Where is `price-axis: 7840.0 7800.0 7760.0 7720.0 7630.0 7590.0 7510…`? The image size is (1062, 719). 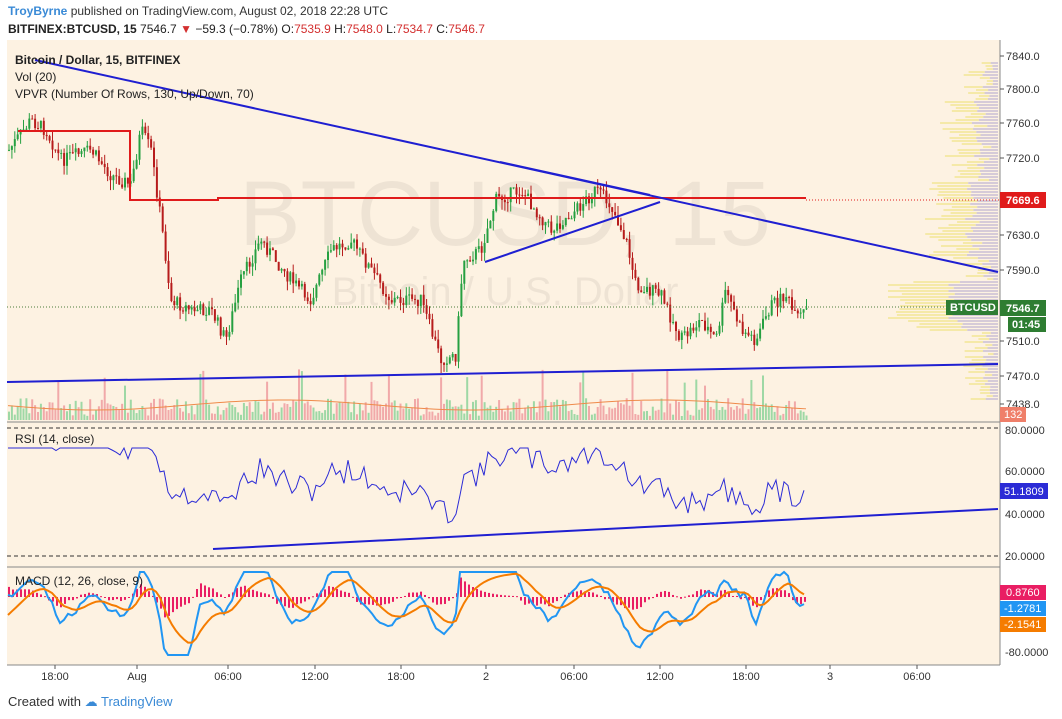 price-axis: 7840.0 7800.0 7760.0 7720.0 7630.0 7590.0 7510… is located at coordinates (1020, 231).